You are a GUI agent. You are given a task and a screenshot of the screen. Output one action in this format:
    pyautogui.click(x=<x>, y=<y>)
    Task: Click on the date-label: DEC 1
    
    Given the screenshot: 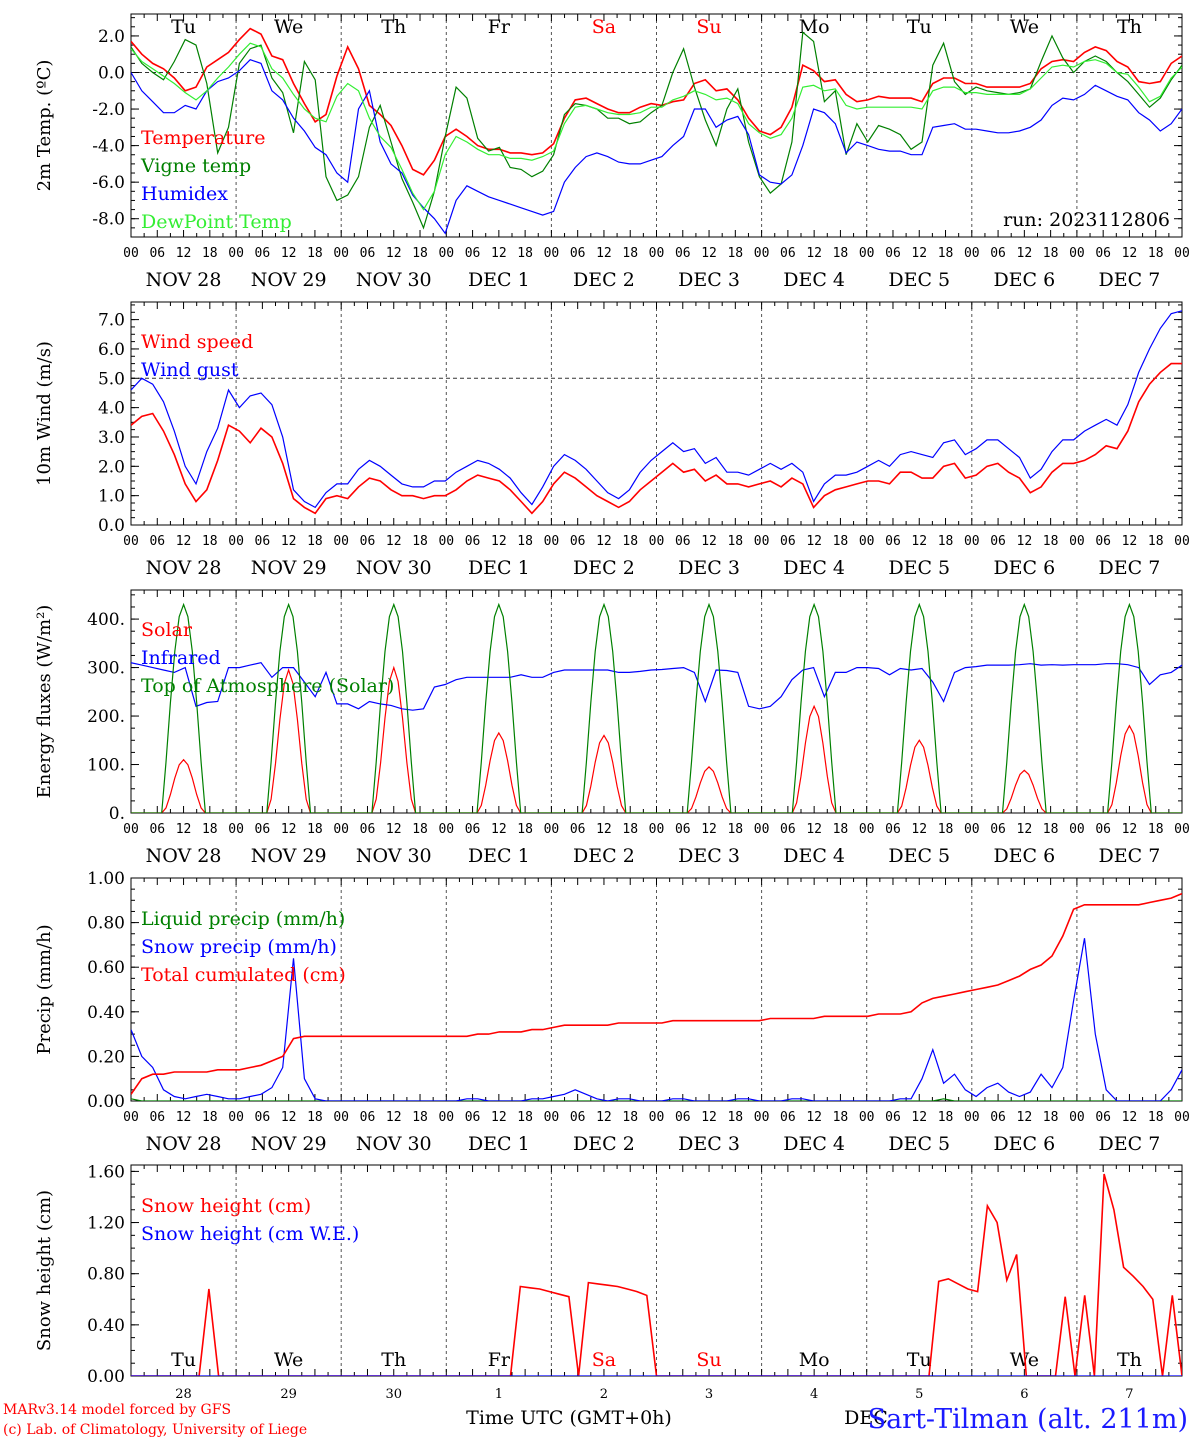 What is the action you would take?
    pyautogui.click(x=499, y=280)
    